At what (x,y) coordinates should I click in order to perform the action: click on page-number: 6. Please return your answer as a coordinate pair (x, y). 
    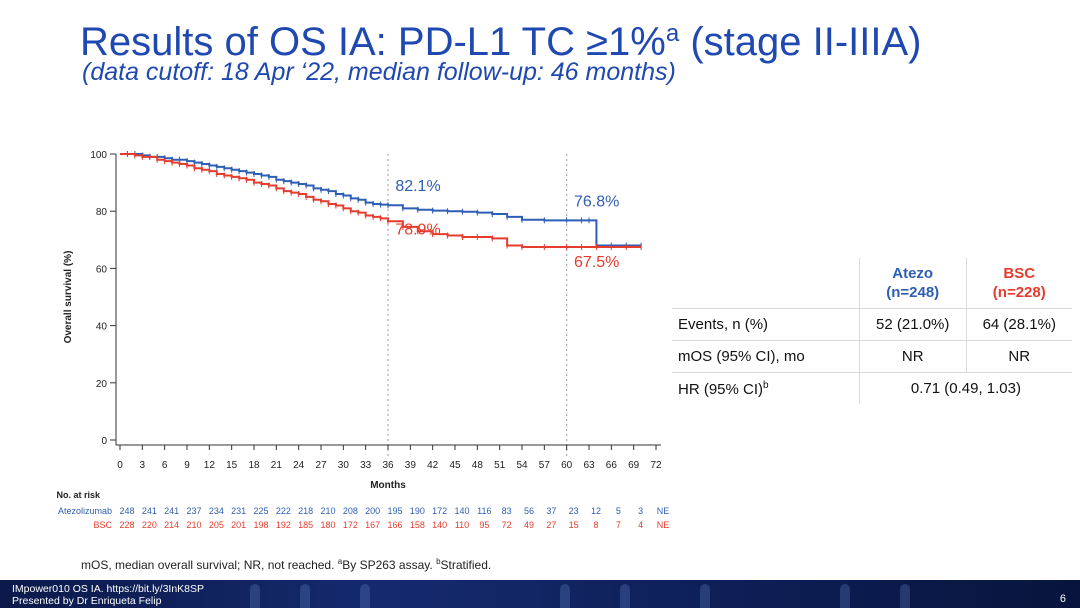
    Looking at the image, I should click on (1062, 599).